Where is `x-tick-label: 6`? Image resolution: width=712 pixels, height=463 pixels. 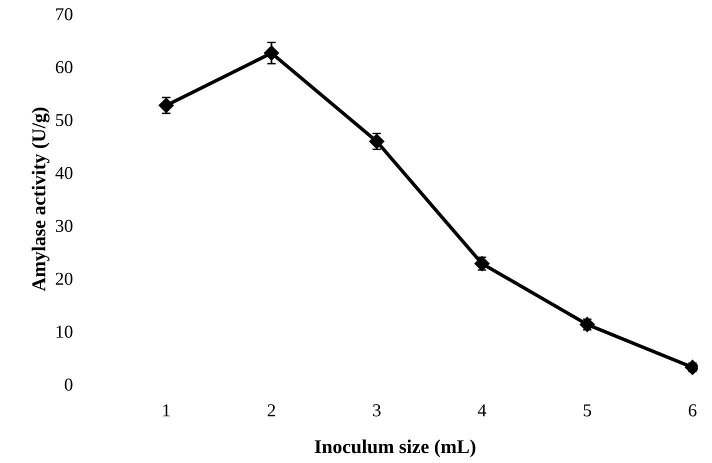
x-tick-label: 6 is located at coordinates (692, 410).